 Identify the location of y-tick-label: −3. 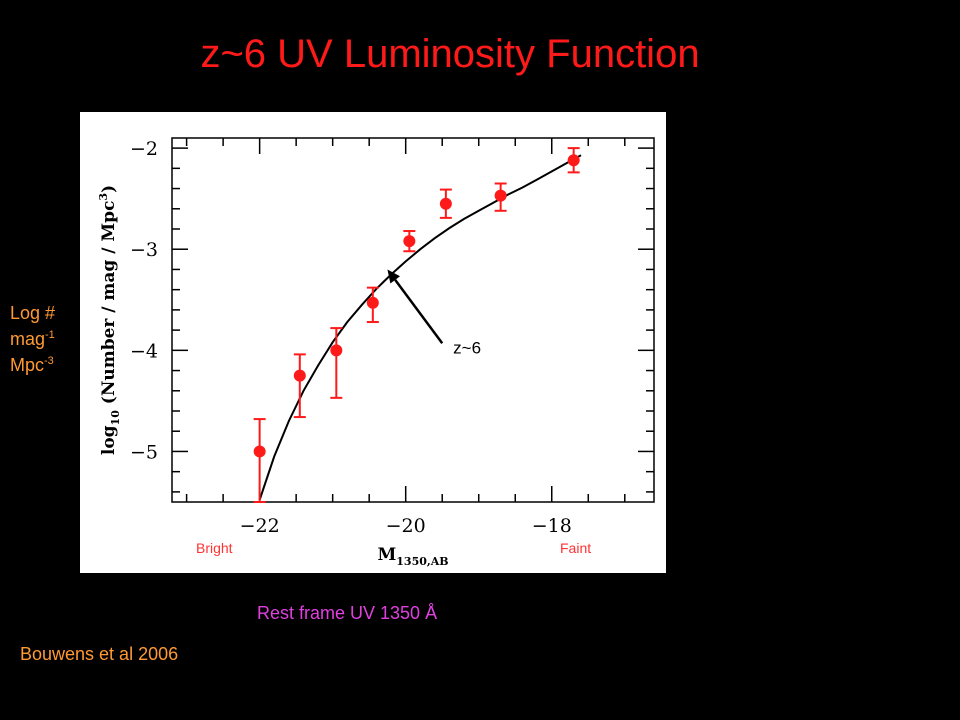
(144, 250).